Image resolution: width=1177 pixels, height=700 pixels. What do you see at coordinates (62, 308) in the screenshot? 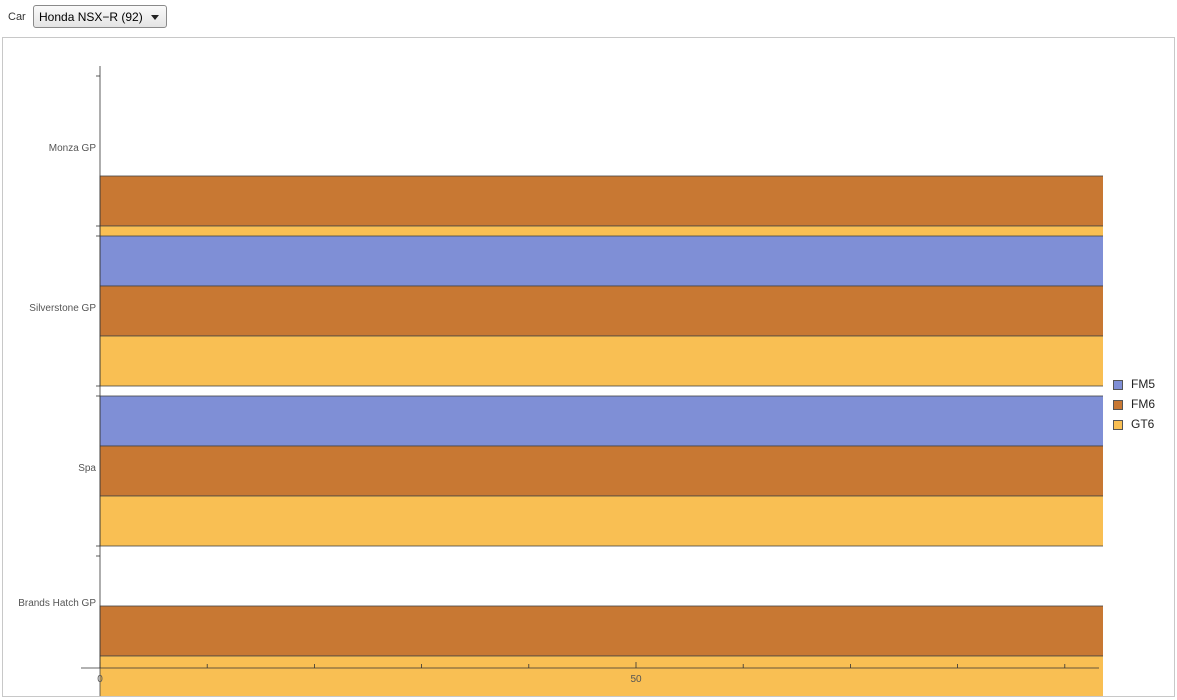
I see `y-tick-label-silverstone-gp: Silverstone GP` at bounding box center [62, 308].